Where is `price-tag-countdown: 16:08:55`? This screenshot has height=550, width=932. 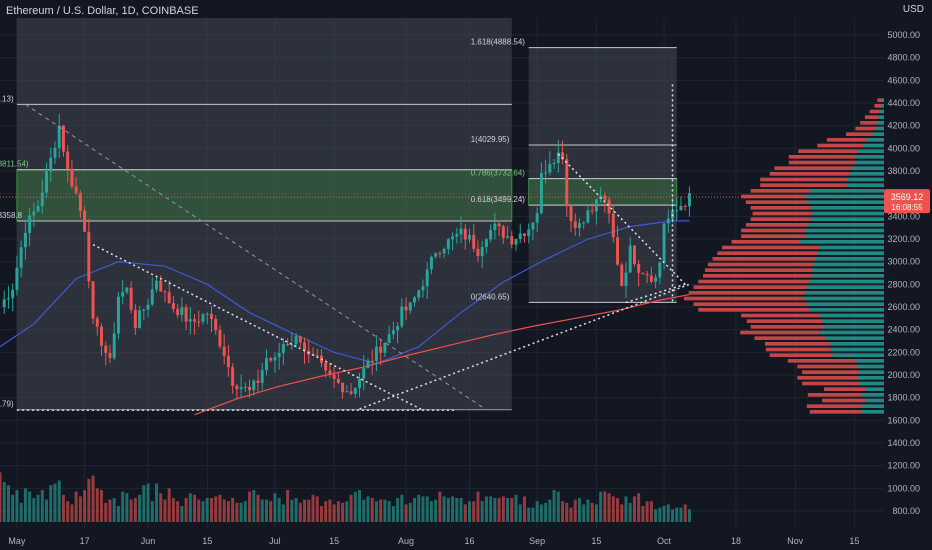
price-tag-countdown: 16:08:55 is located at coordinates (907, 207).